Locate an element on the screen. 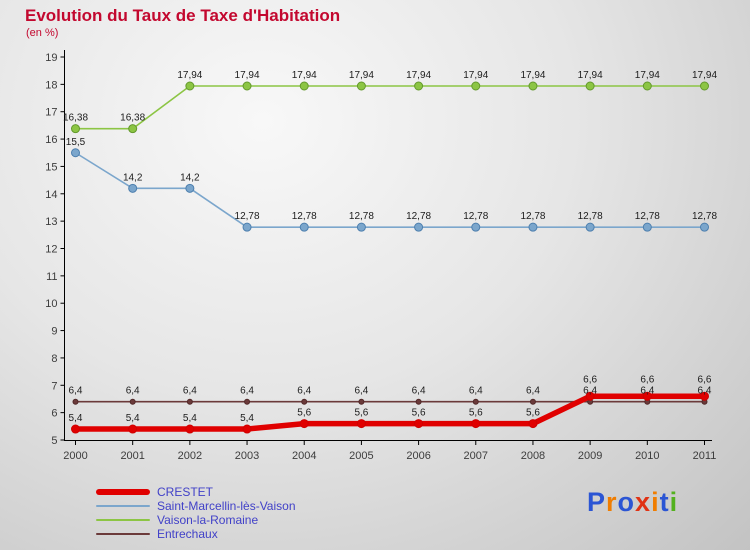 This screenshot has height=550, width=750. x-tick-label: 2005 is located at coordinates (361, 456).